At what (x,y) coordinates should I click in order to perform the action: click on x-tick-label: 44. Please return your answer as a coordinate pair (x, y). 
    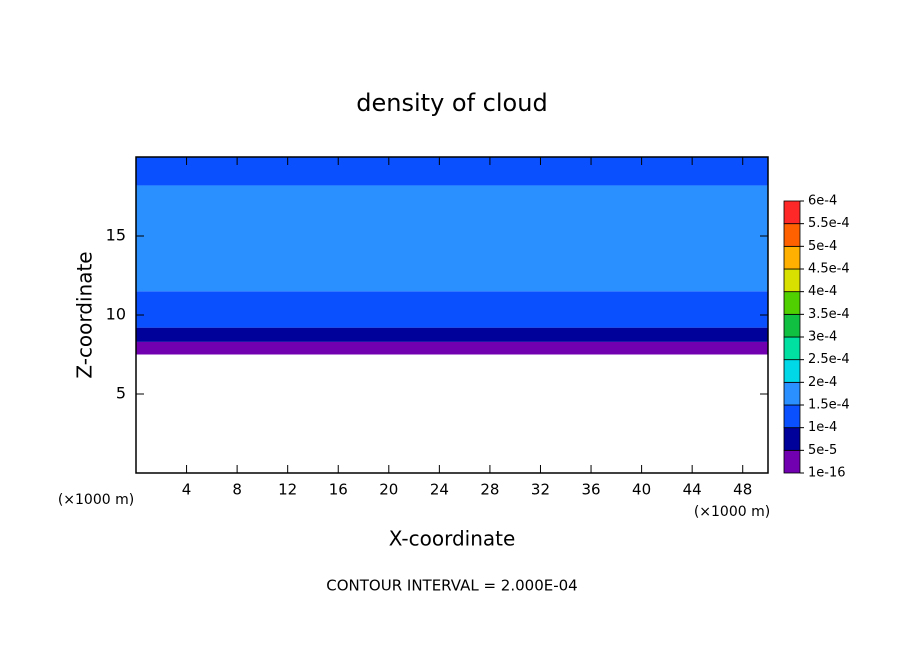
    Looking at the image, I should click on (692, 490).